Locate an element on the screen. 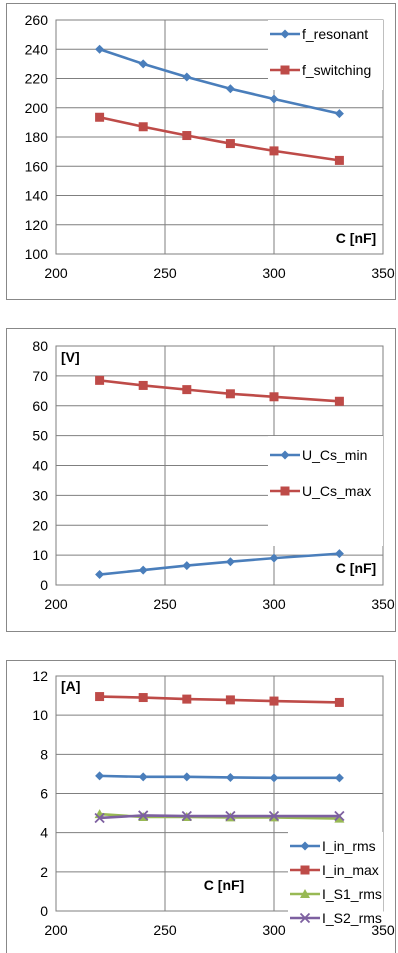 The image size is (398, 953). legend-marker-U_Cs_max is located at coordinates (285, 491).